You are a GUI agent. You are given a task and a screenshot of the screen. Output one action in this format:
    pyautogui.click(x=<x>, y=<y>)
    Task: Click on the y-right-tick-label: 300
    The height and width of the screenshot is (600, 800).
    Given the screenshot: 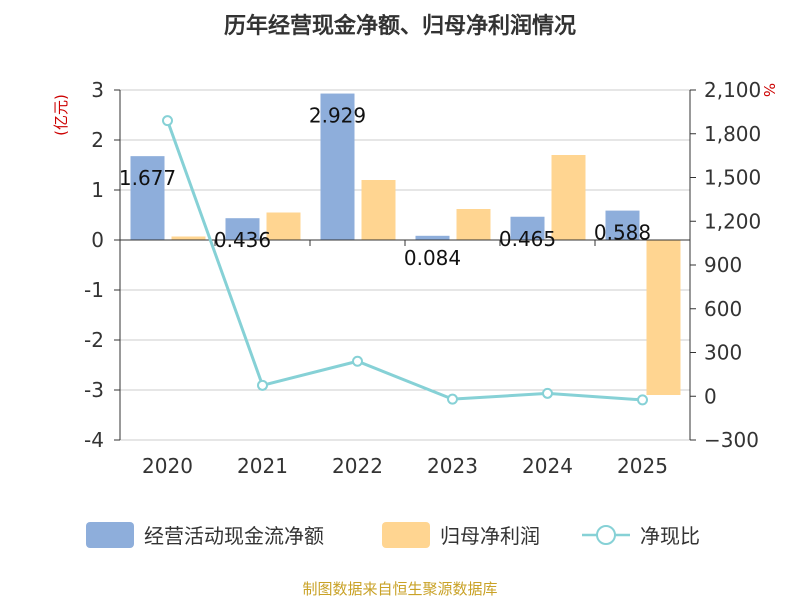 What is the action you would take?
    pyautogui.click(x=723, y=353)
    